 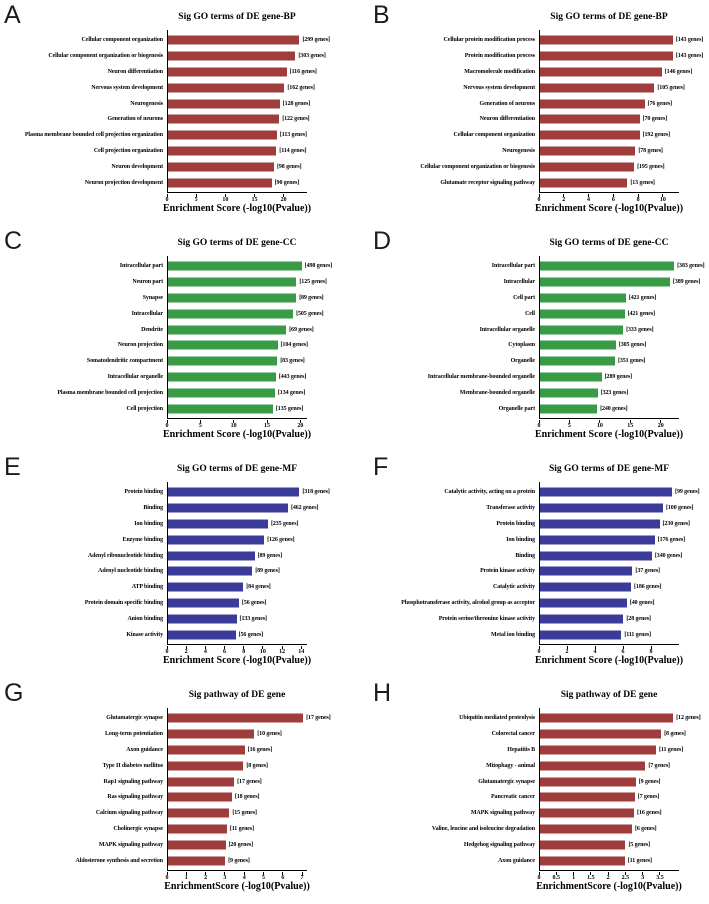 What do you see at coordinates (614, 409) in the screenshot?
I see `gene-count-label: [240 genes]` at bounding box center [614, 409].